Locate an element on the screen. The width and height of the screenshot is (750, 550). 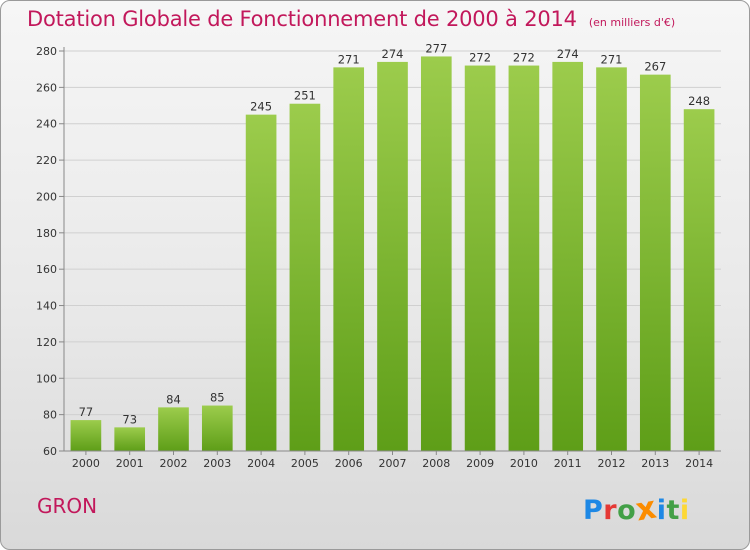
unit-label: (en milliers d'€) is located at coordinates (632, 22).